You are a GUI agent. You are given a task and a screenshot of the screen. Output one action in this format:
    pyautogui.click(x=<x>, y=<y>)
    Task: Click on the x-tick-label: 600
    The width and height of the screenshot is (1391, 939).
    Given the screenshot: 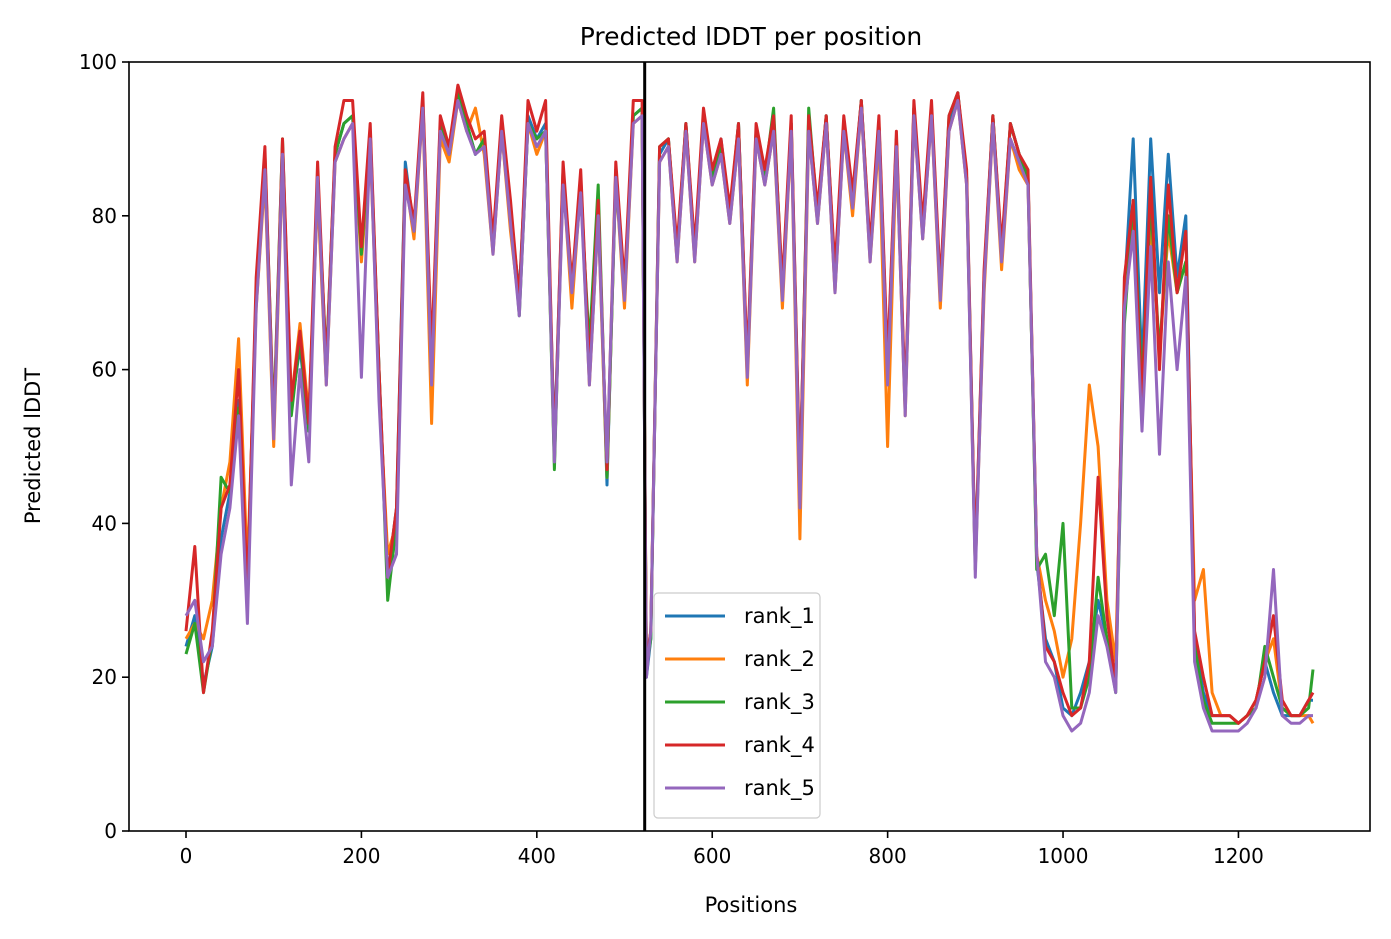 What is the action you would take?
    pyautogui.click(x=712, y=856)
    